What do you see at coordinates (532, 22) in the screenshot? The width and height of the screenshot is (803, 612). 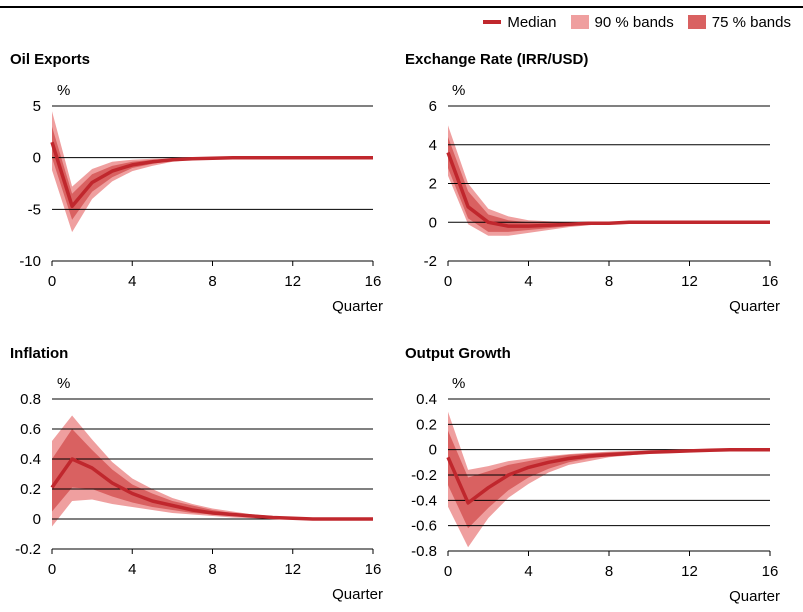 I see `legend-label-median: Median` at bounding box center [532, 22].